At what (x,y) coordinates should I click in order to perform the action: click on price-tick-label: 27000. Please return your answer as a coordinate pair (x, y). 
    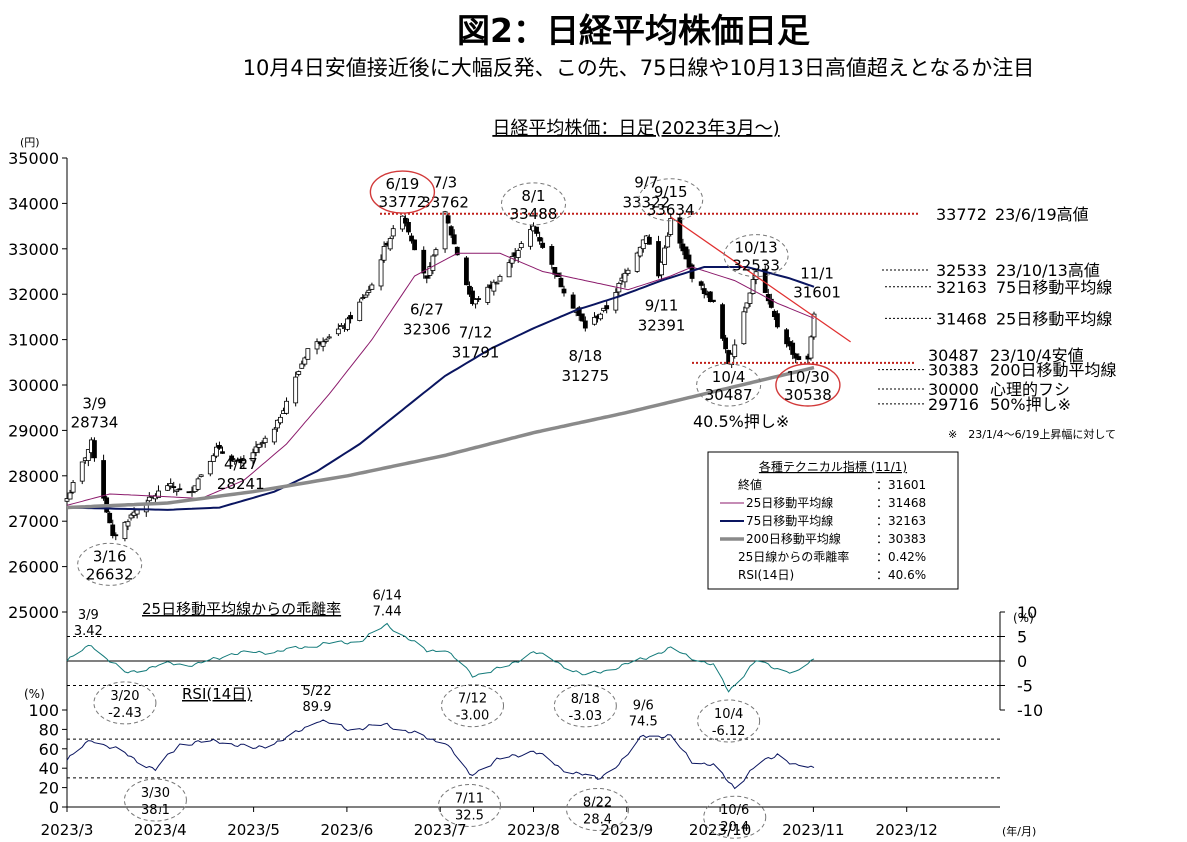
    Looking at the image, I should click on (33, 521).